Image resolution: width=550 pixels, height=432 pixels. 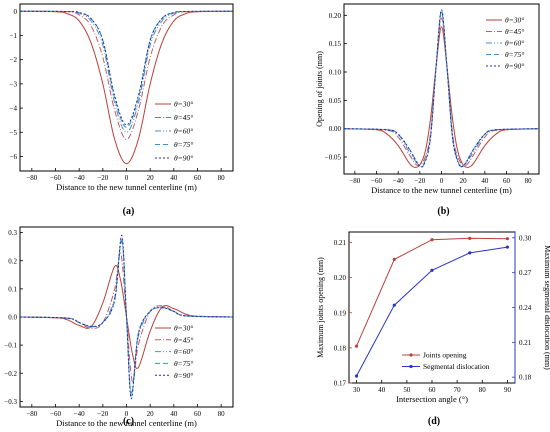 What do you see at coordinates (14, 157) in the screenshot?
I see `y-tick-label: −6` at bounding box center [14, 157].